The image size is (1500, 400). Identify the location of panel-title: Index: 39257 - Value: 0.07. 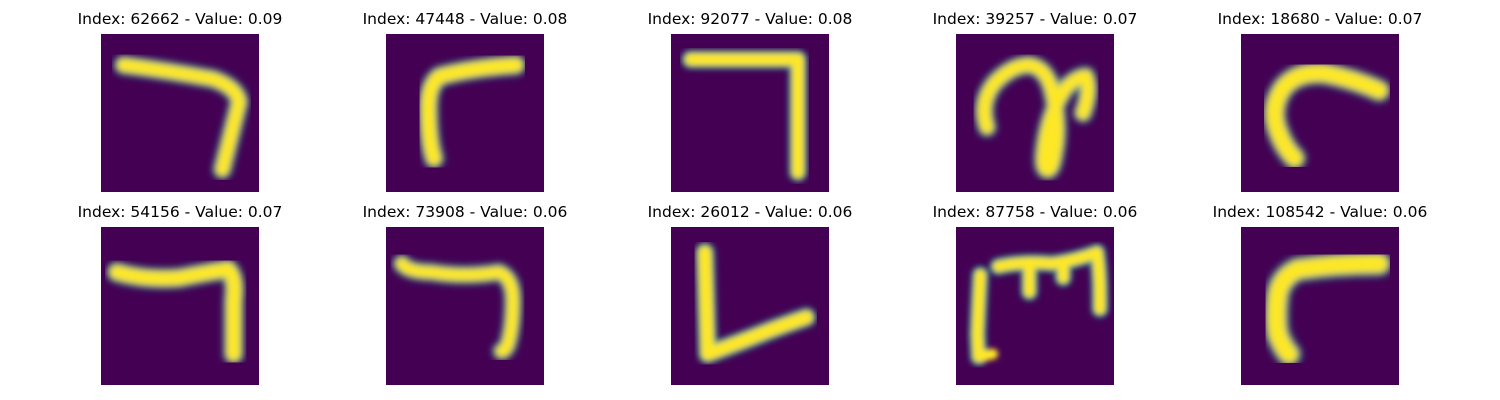
(1035, 19).